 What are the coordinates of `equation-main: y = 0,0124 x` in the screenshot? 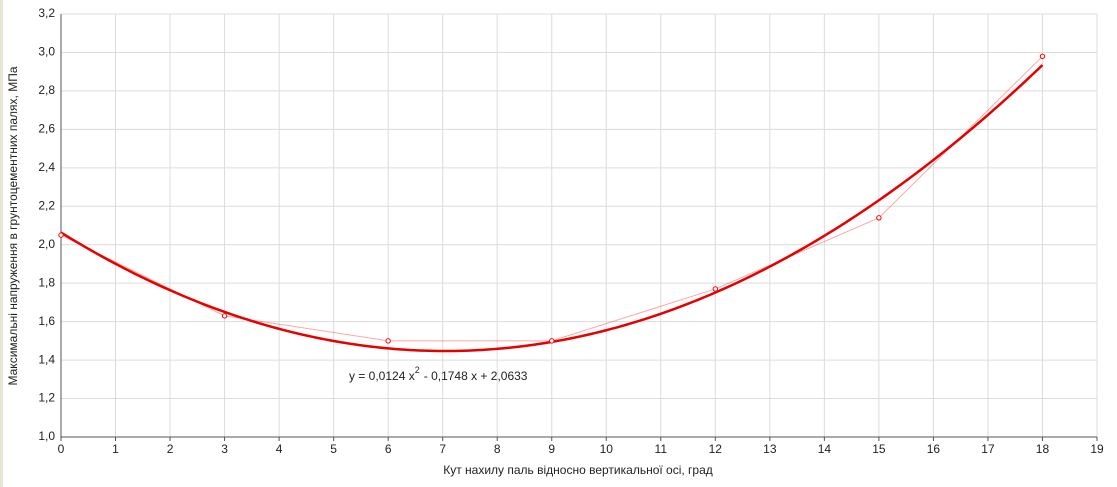 It's located at (382, 376).